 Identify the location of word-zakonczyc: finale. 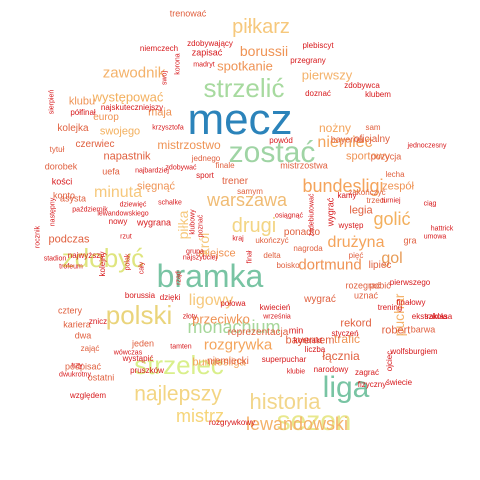
(225, 165).